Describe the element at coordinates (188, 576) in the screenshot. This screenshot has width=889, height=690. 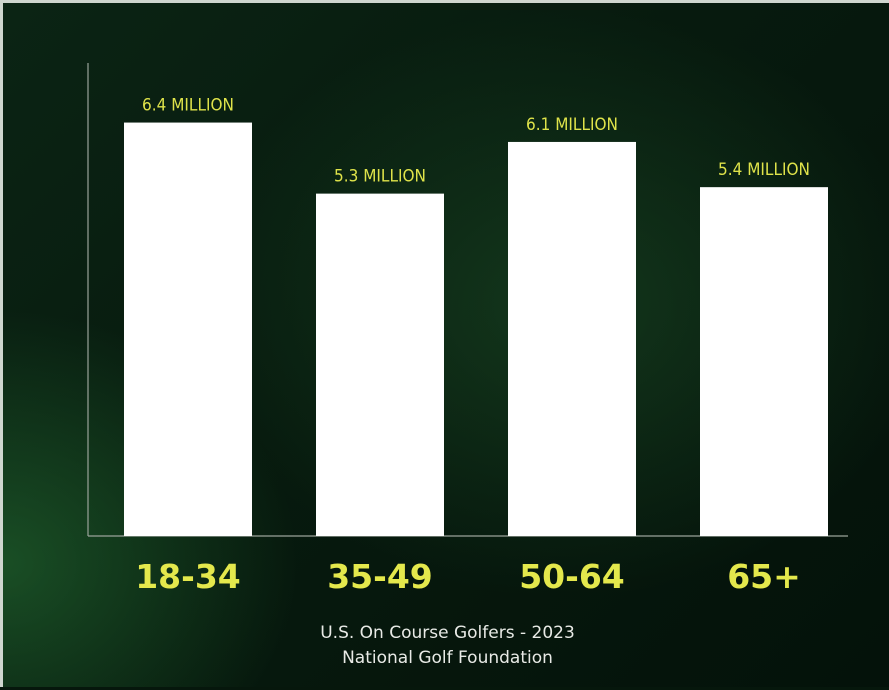
I see `x-tick-label-18-34: 18-34` at that location.